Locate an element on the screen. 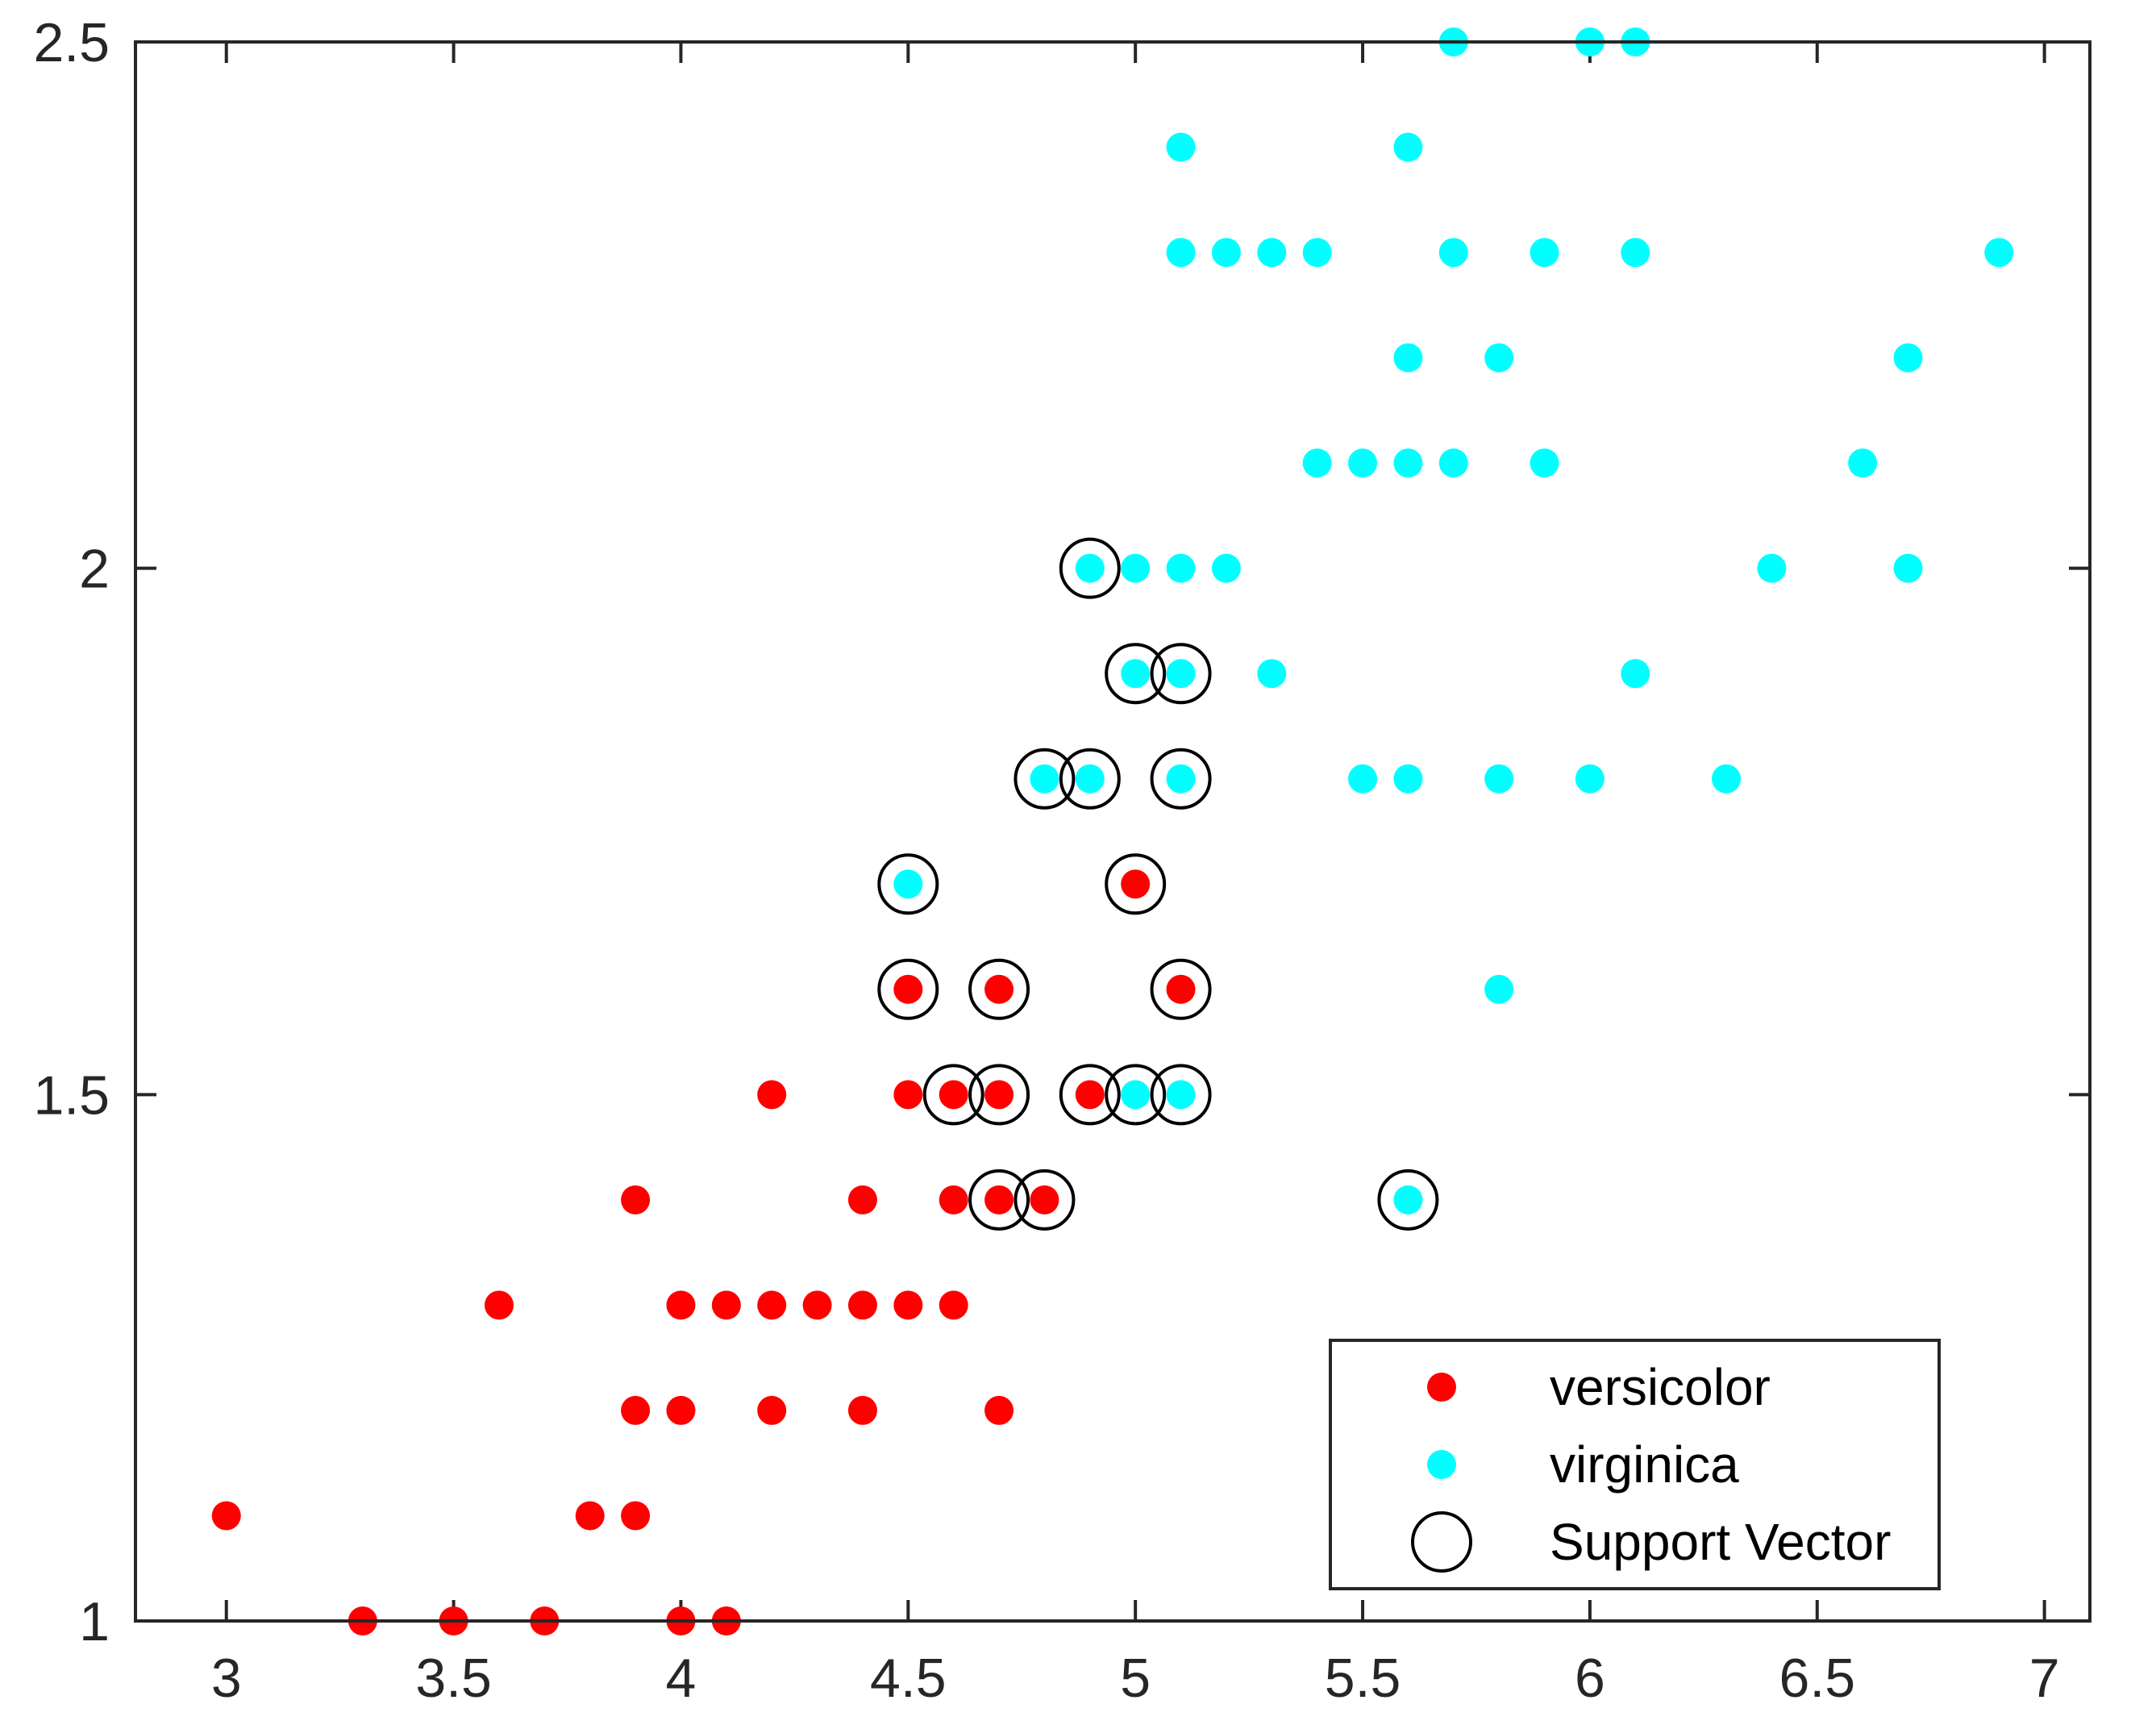 This screenshot has height=1725, width=2156. x-tick-label: 6 is located at coordinates (1590, 1678).